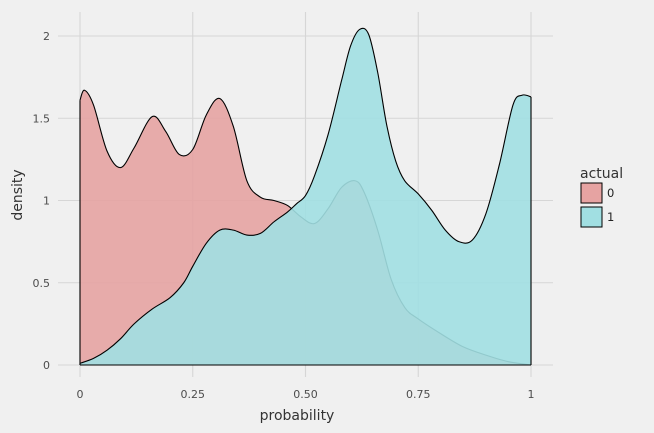 Image resolution: width=654 pixels, height=433 pixels. I want to click on legend: actual 0 1, so click(601, 197).